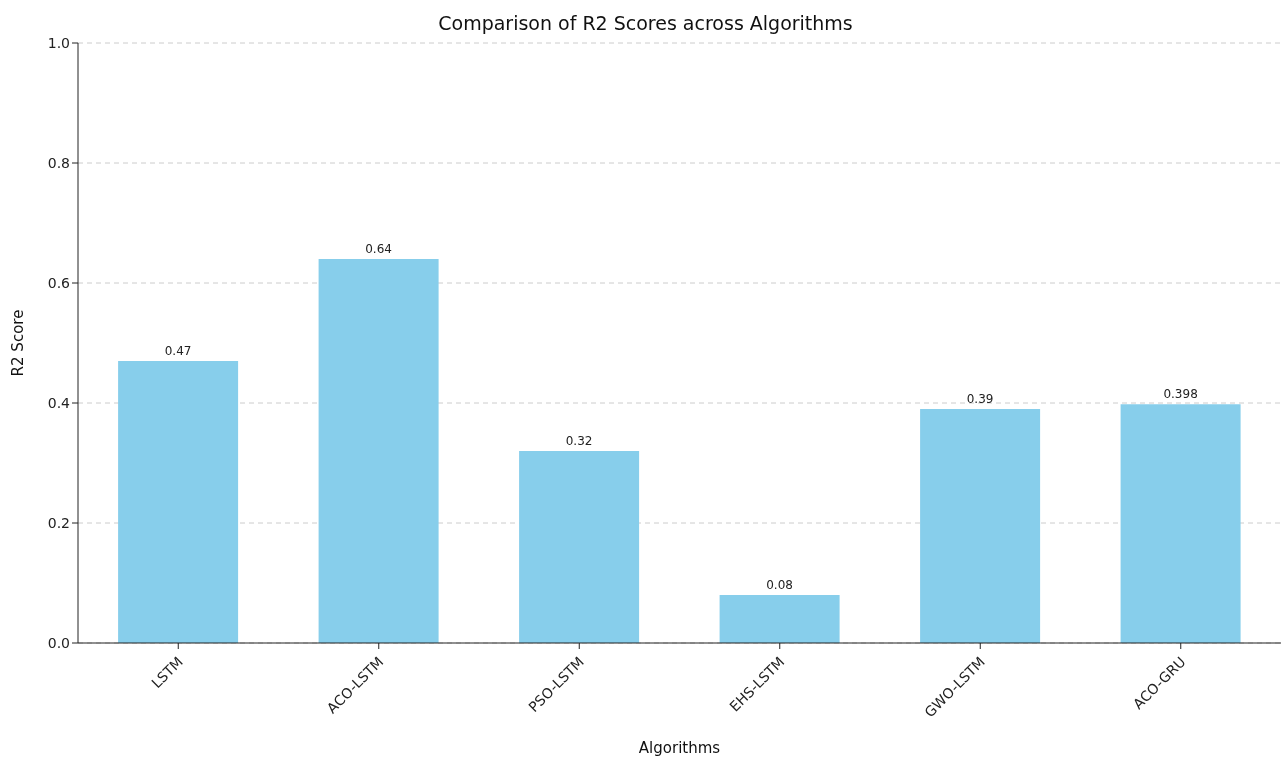 The width and height of the screenshot is (1283, 768). I want to click on y-tick-label: 1.0, so click(58, 42).